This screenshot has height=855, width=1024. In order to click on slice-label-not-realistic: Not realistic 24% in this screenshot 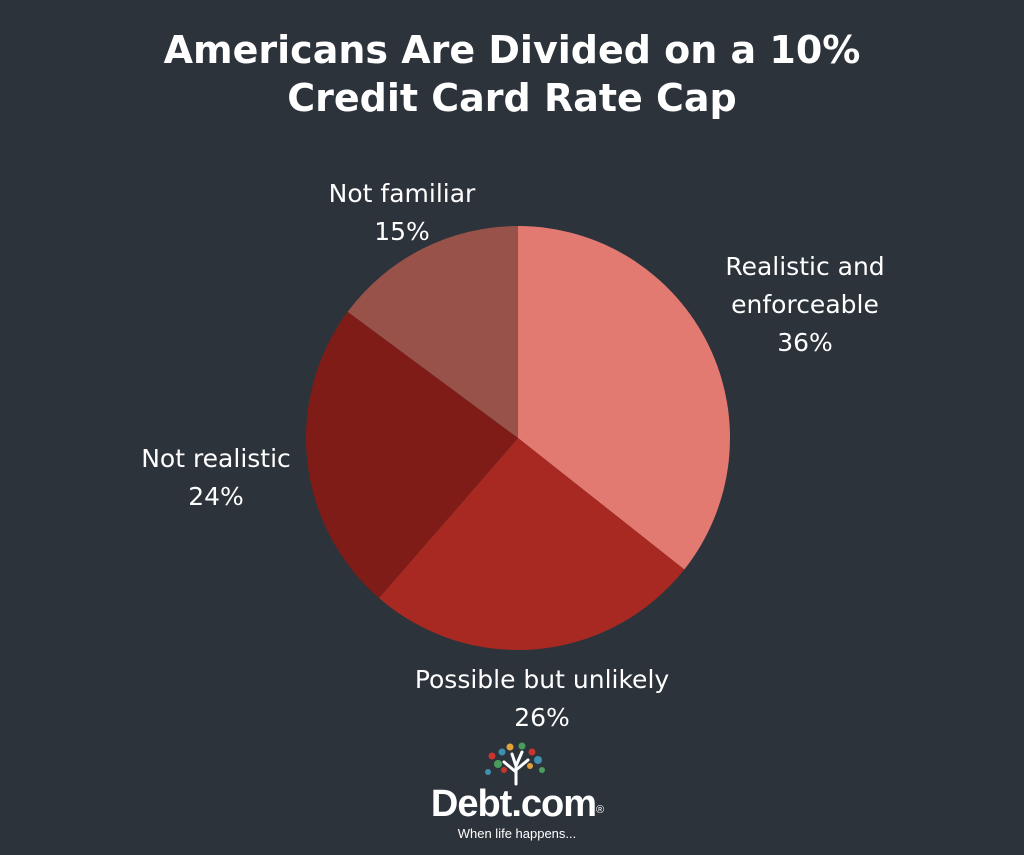, I will do `click(216, 478)`.